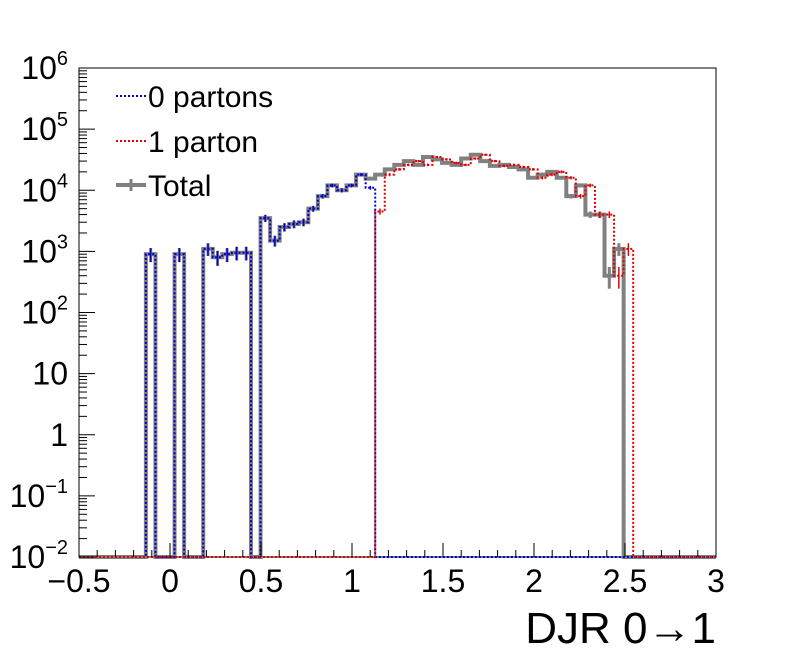 The image size is (796, 672). I want to click on x-tick-label: 1, so click(352, 581).